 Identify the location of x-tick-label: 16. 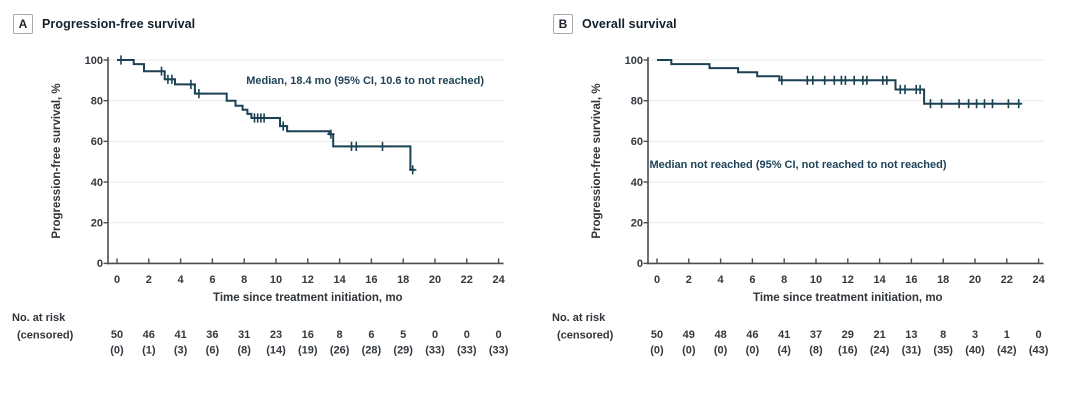
(911, 280).